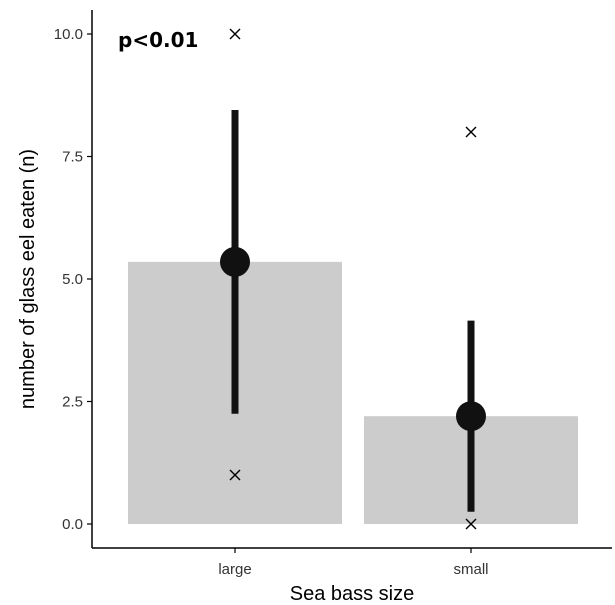 This screenshot has height=605, width=615. What do you see at coordinates (353, 563) in the screenshot?
I see `x-ticks-layer: large small` at bounding box center [353, 563].